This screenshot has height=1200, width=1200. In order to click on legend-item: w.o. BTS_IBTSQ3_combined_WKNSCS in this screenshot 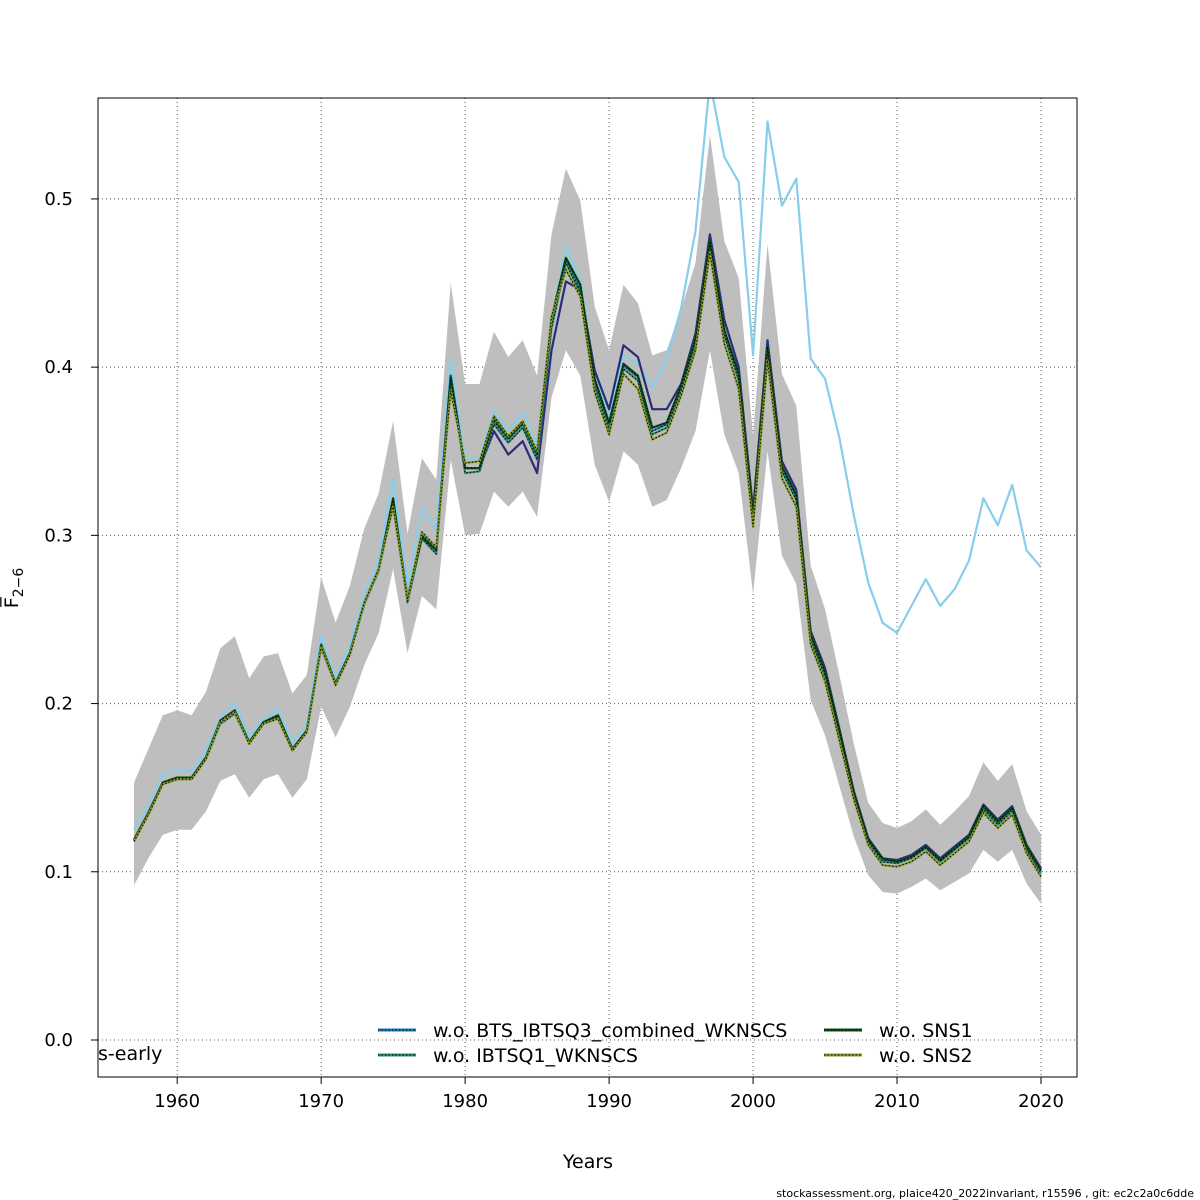, I will do `click(582, 1031)`.